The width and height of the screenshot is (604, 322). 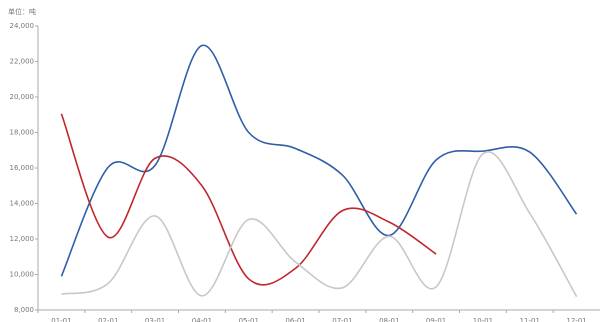 What do you see at coordinates (22, 11) in the screenshot?
I see `unit-label: 单位：吨` at bounding box center [22, 11].